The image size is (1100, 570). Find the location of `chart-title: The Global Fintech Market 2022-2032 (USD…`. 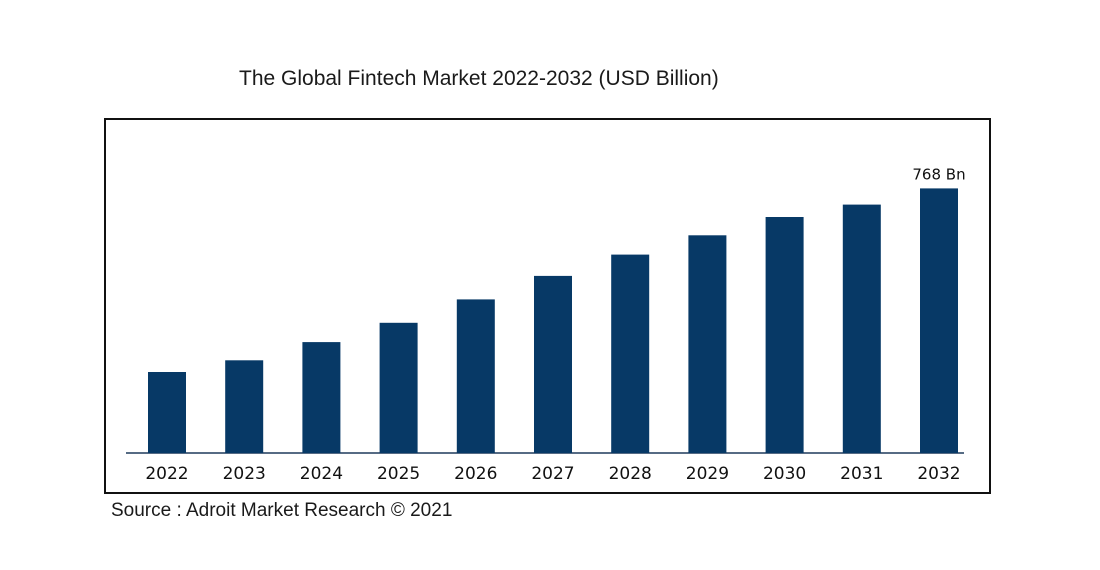

chart-title: The Global Fintech Market 2022-2032 (USD… is located at coordinates (479, 78).